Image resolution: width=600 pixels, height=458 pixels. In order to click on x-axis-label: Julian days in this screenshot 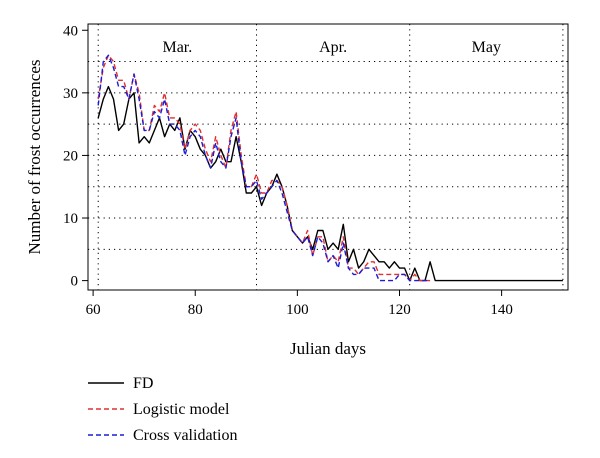, I will do `click(328, 348)`.